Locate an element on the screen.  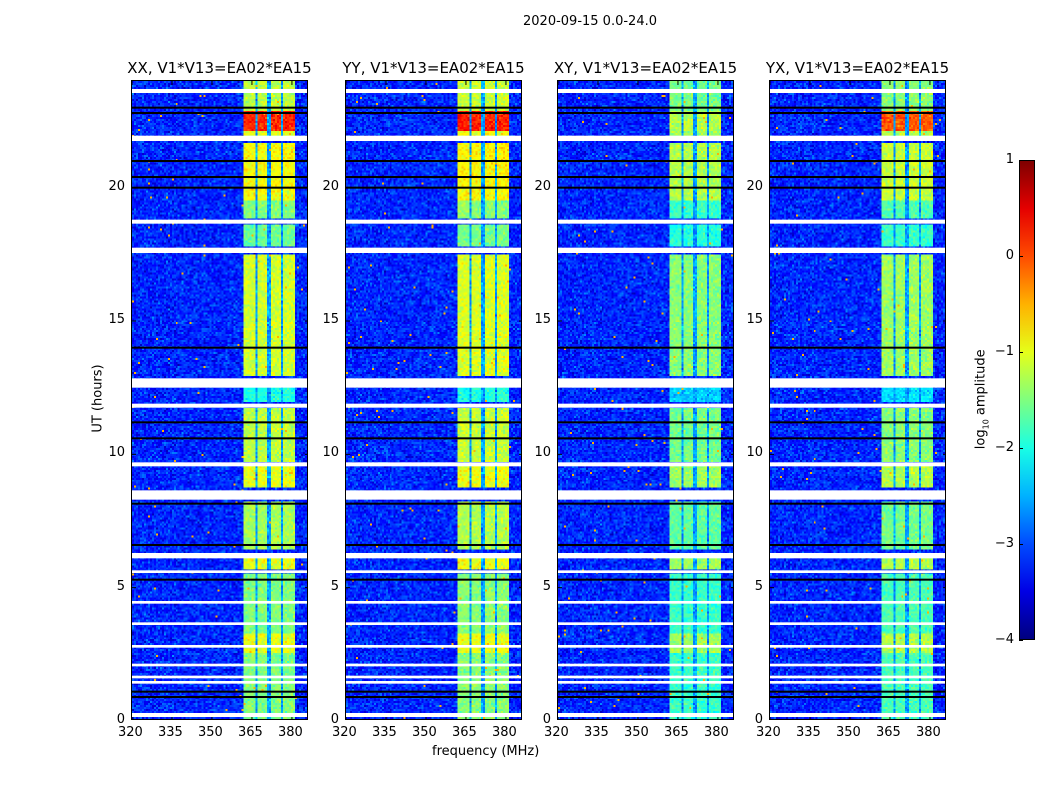
figure-title: 2020-09-15 0.0-24.0 is located at coordinates (590, 21).